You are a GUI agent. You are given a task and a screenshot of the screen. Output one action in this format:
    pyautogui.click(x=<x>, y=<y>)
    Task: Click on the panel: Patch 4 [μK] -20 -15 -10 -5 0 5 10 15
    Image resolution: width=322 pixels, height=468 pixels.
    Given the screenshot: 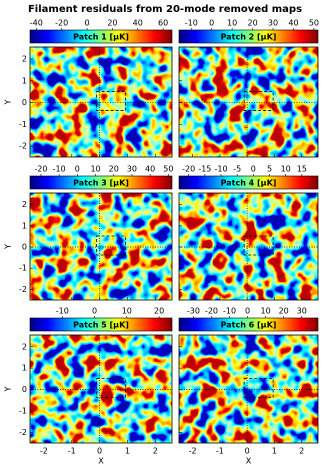 What is the action you would take?
    pyautogui.click(x=248, y=233)
    